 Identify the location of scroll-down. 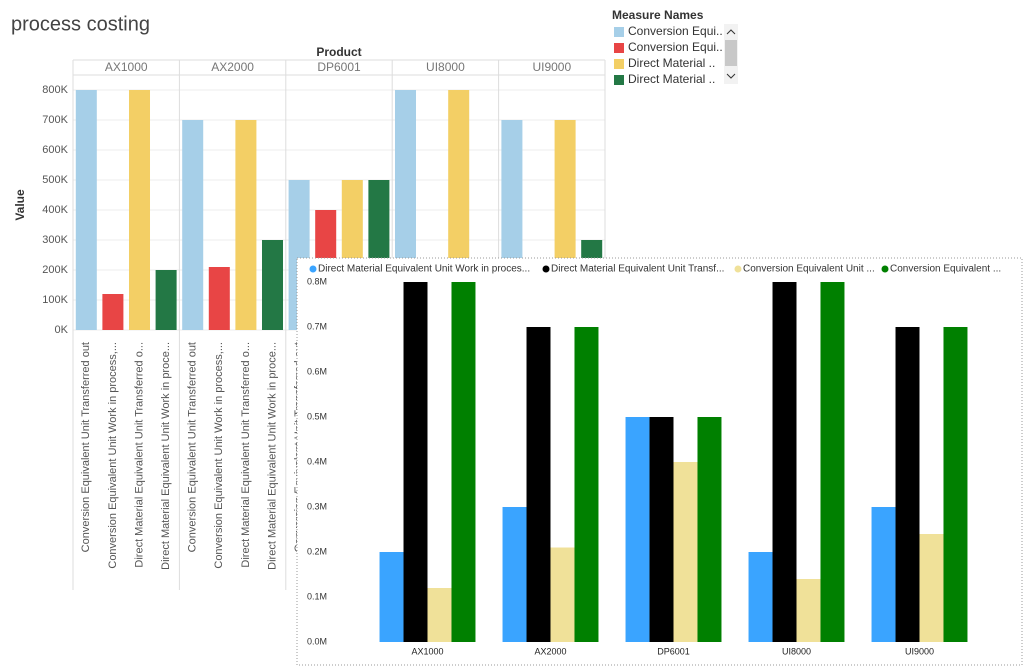
(731, 76).